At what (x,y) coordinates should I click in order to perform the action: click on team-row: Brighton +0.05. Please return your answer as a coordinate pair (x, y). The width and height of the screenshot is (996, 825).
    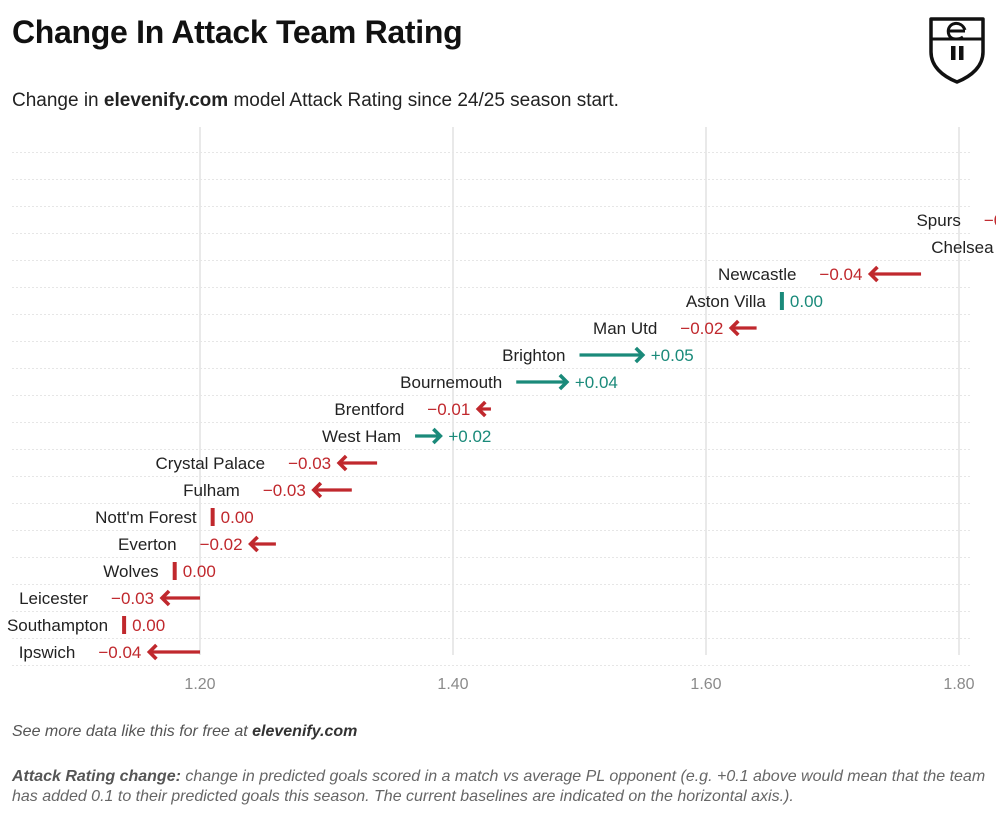
    Looking at the image, I should click on (491, 357).